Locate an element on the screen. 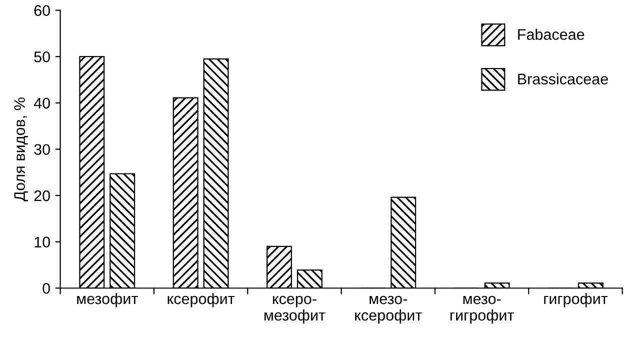 The width and height of the screenshot is (628, 343). y-tick-label: 30 is located at coordinates (42, 149).